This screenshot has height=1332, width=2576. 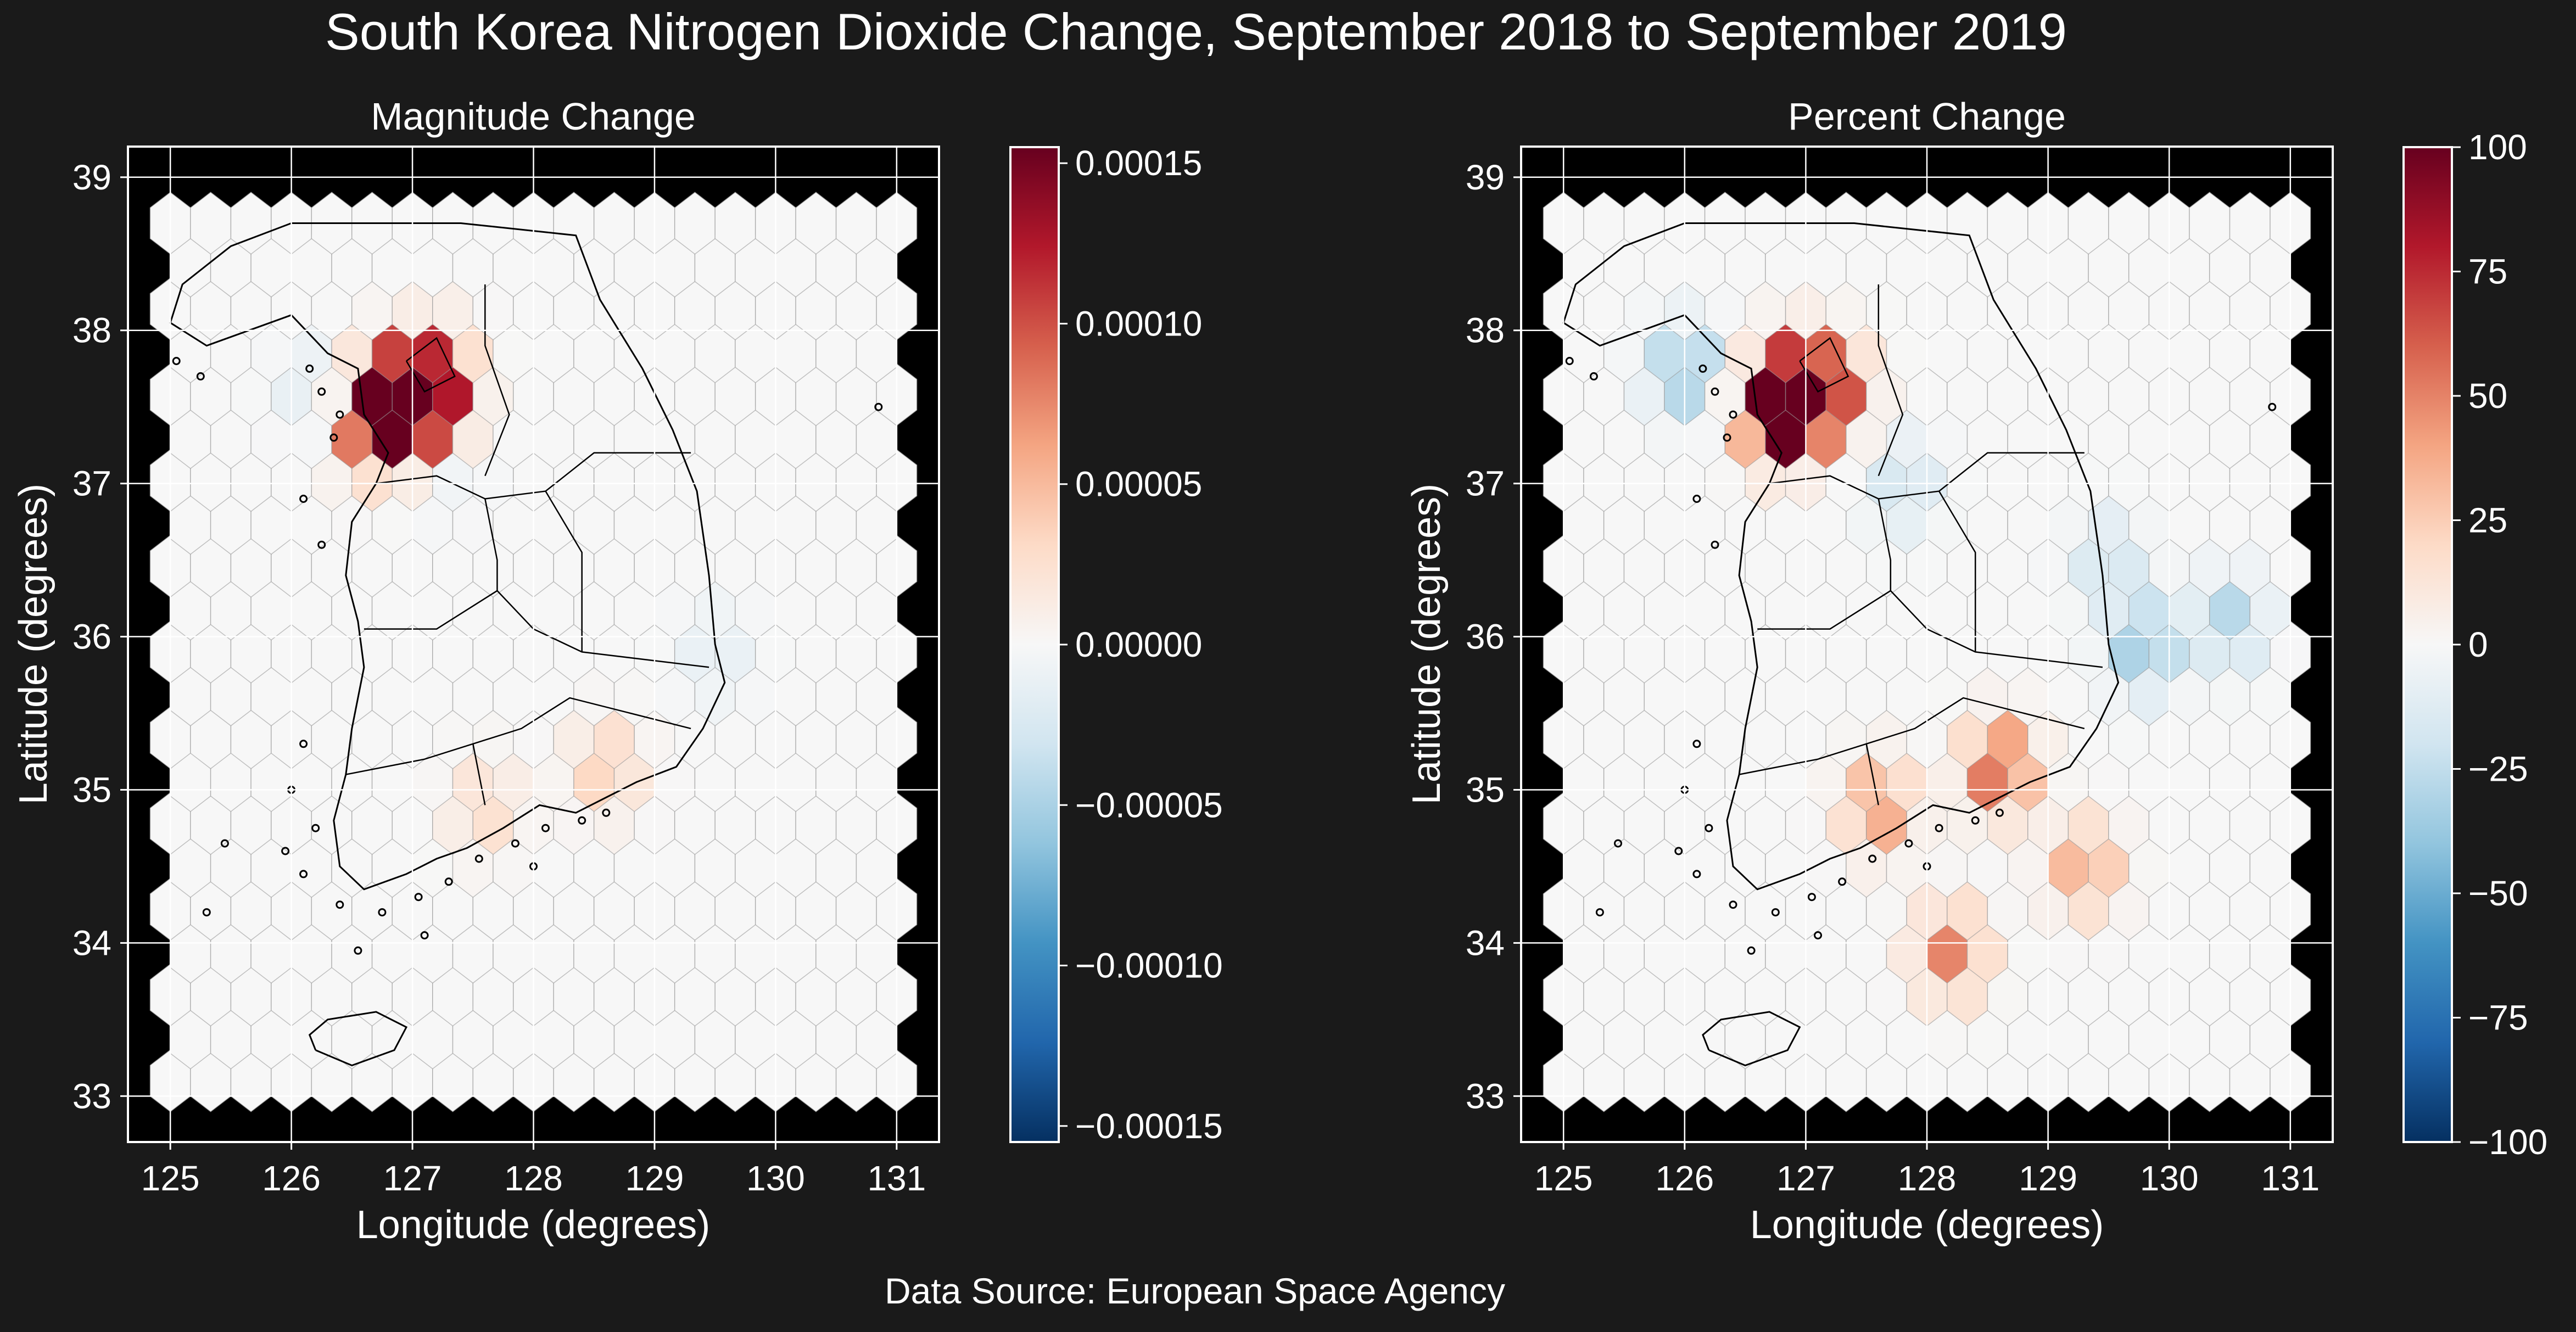 What do you see at coordinates (358, 1039) in the screenshot?
I see `jeju-coastline` at bounding box center [358, 1039].